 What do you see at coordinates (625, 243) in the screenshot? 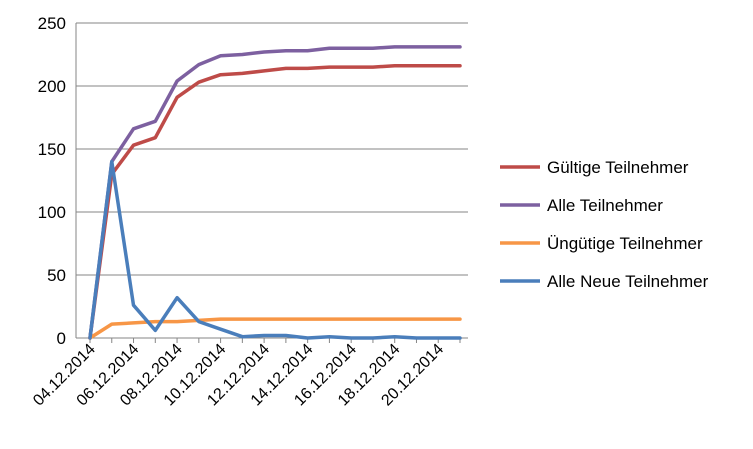
I see `legend-label: Üngütige Teilnehmer` at bounding box center [625, 243].